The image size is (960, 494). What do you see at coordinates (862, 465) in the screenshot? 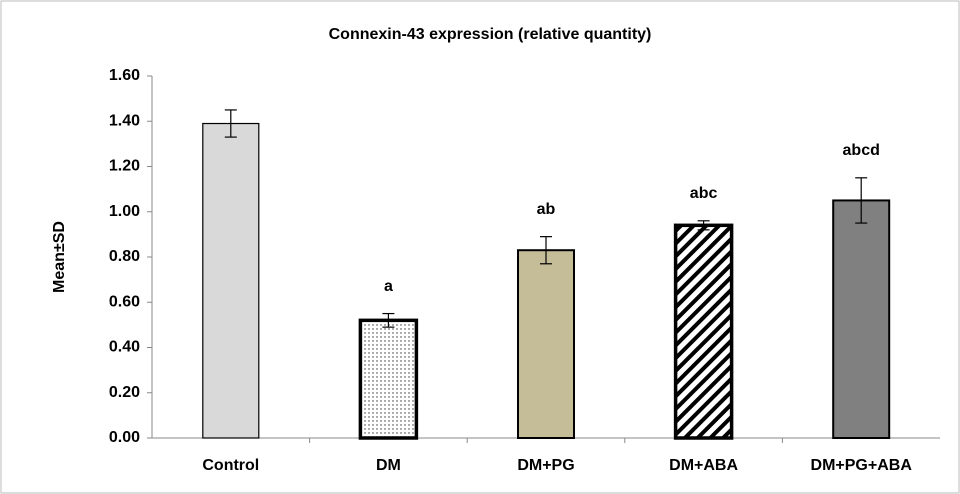
I see `x-tick-label: DM+PG+ABA` at bounding box center [862, 465].